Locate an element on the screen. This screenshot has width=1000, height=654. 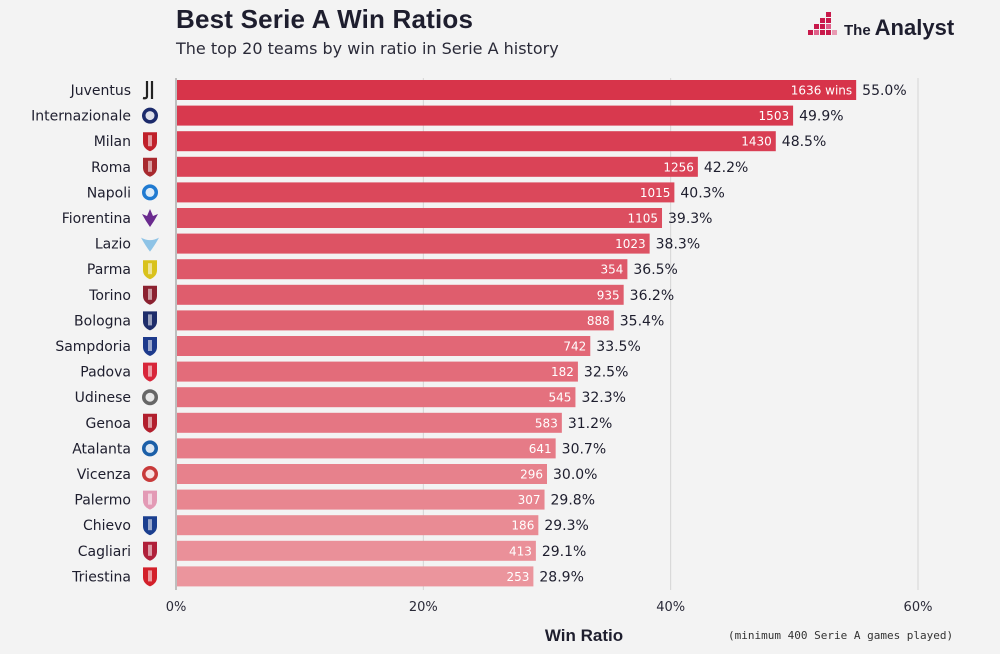
bar-value-label: 36.2% is located at coordinates (652, 296).